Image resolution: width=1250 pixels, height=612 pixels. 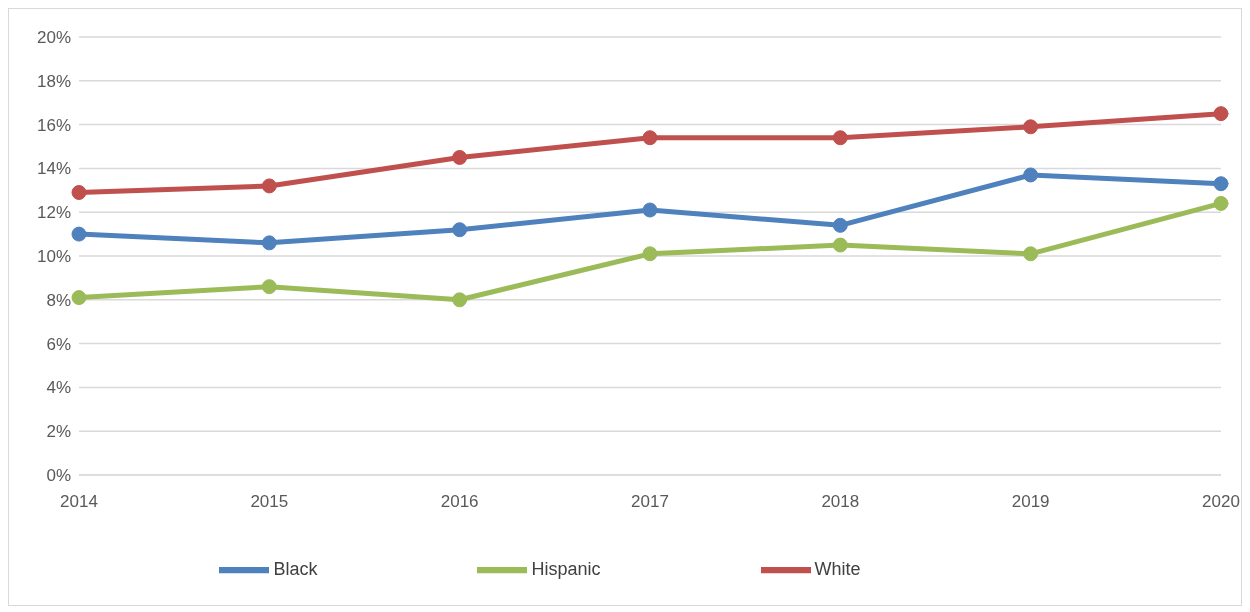 What do you see at coordinates (53, 257) in the screenshot?
I see `y-tick-label: 10%` at bounding box center [53, 257].